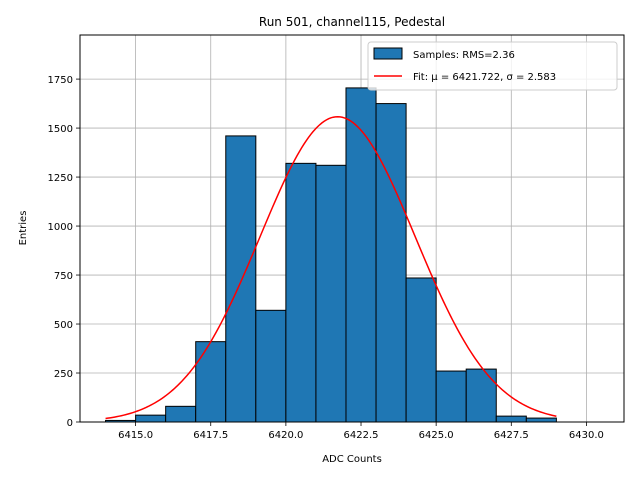 This screenshot has width=640, height=480. I want to click on y-axis-ticks: 0 250 500 750 1000 1250 1500 1750, so click(64, 252).